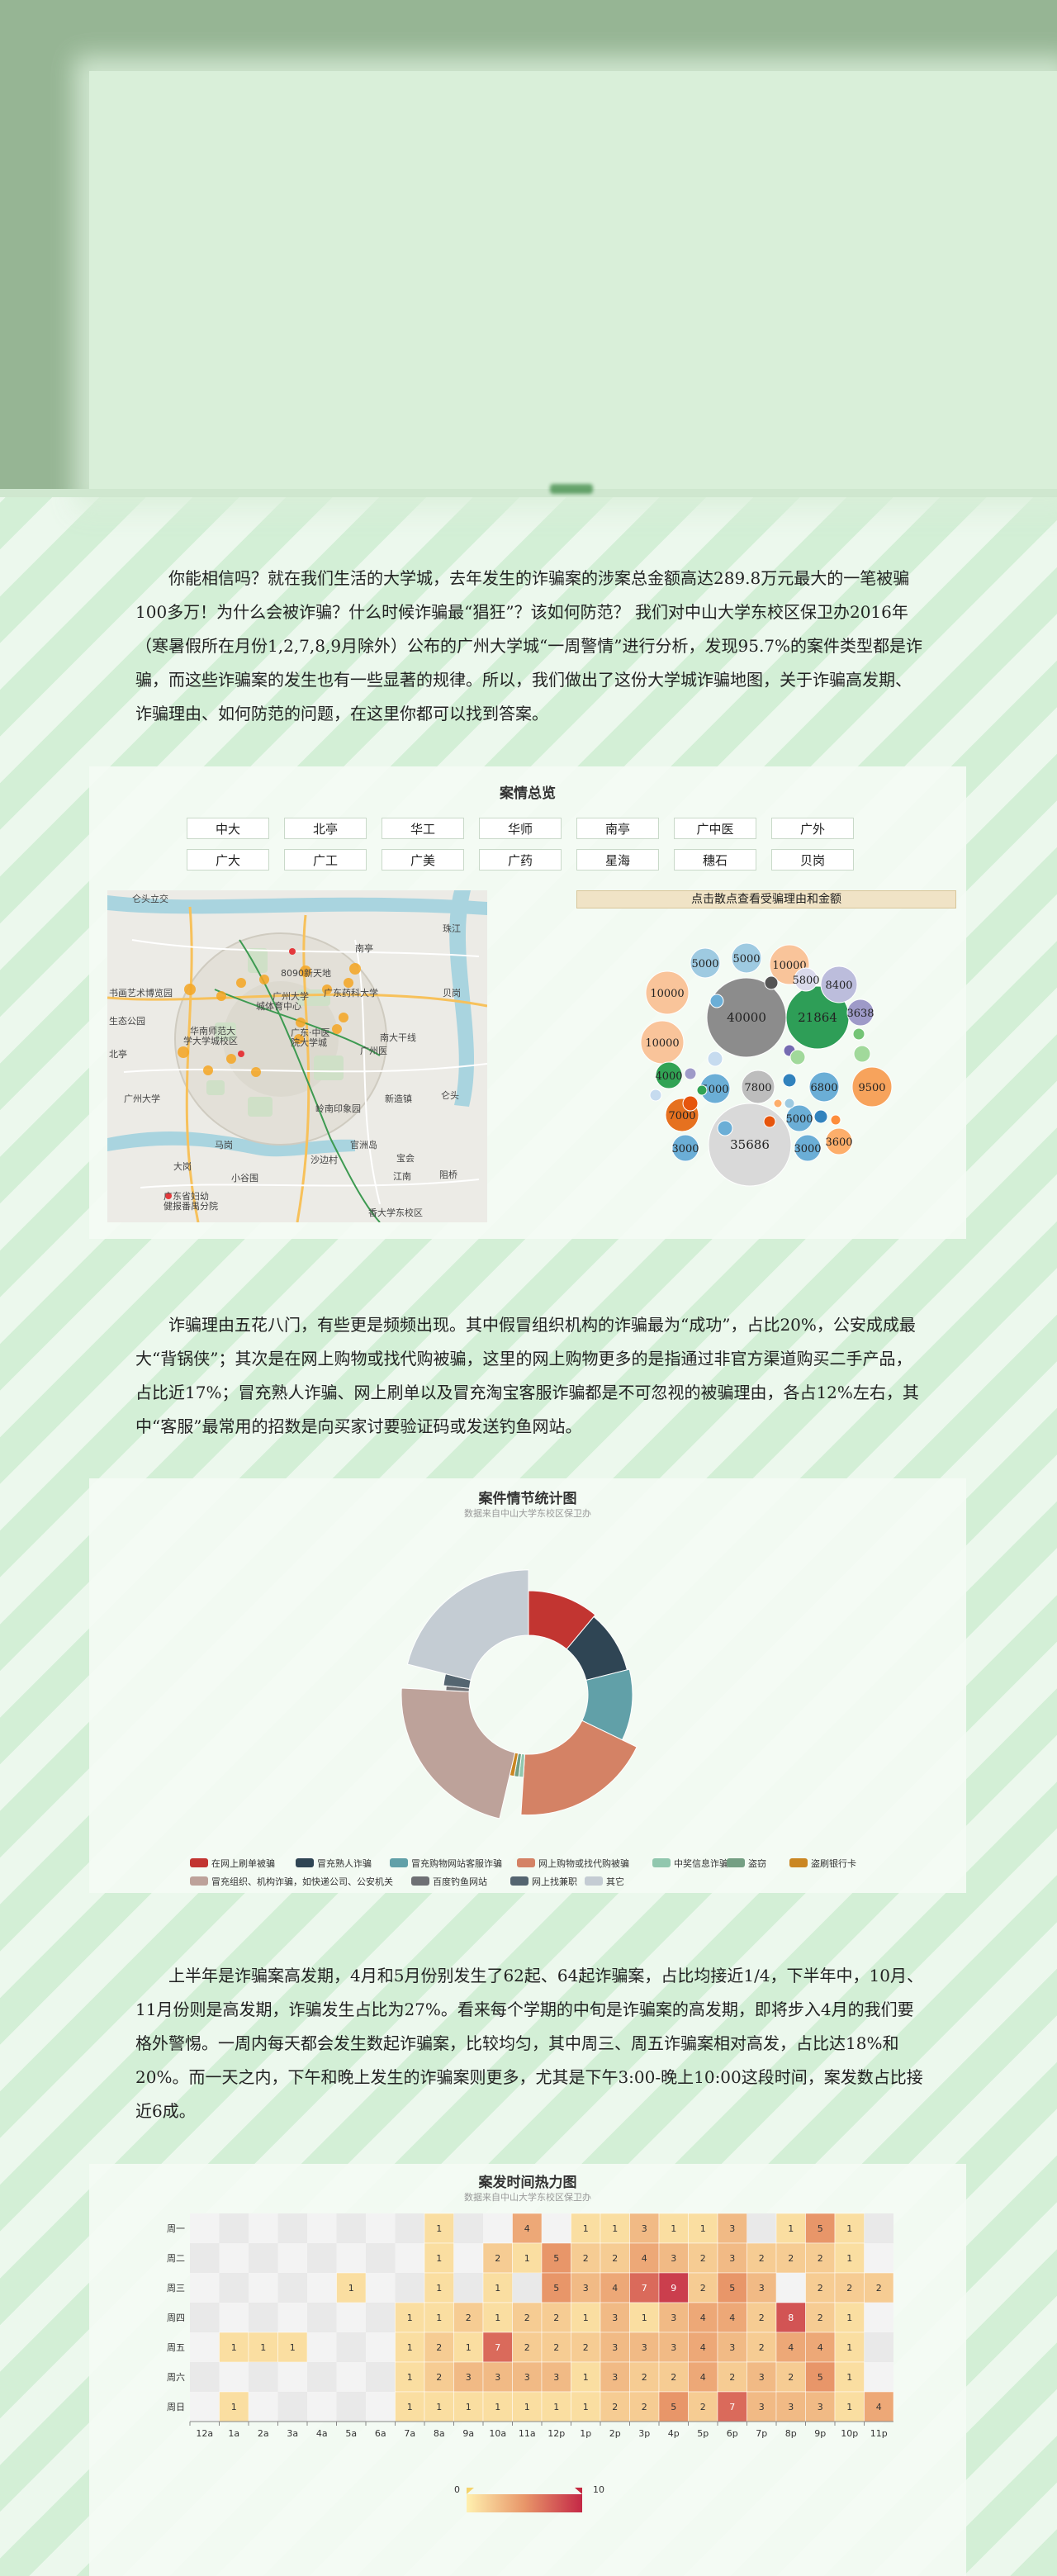 The width and height of the screenshot is (1057, 2576). What do you see at coordinates (812, 860) in the screenshot?
I see `campus-button: 贝岗` at bounding box center [812, 860].